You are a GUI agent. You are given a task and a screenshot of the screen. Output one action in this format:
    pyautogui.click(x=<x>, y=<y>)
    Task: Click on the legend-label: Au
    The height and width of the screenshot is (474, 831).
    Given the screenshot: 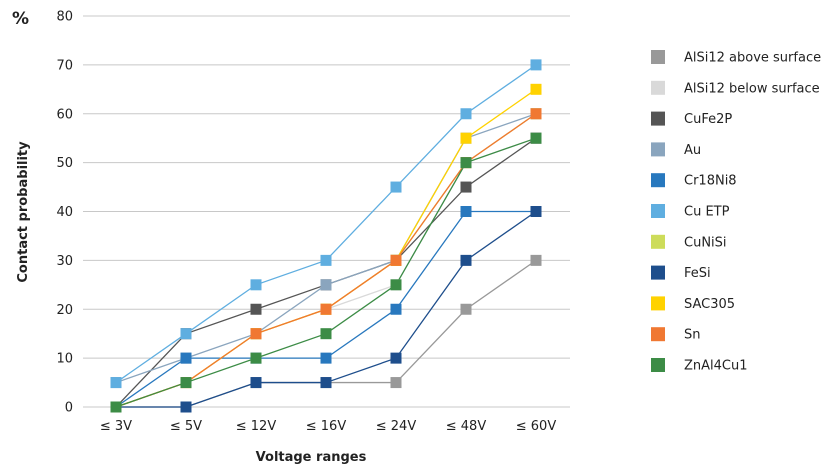 What is the action you would take?
    pyautogui.click(x=692, y=150)
    